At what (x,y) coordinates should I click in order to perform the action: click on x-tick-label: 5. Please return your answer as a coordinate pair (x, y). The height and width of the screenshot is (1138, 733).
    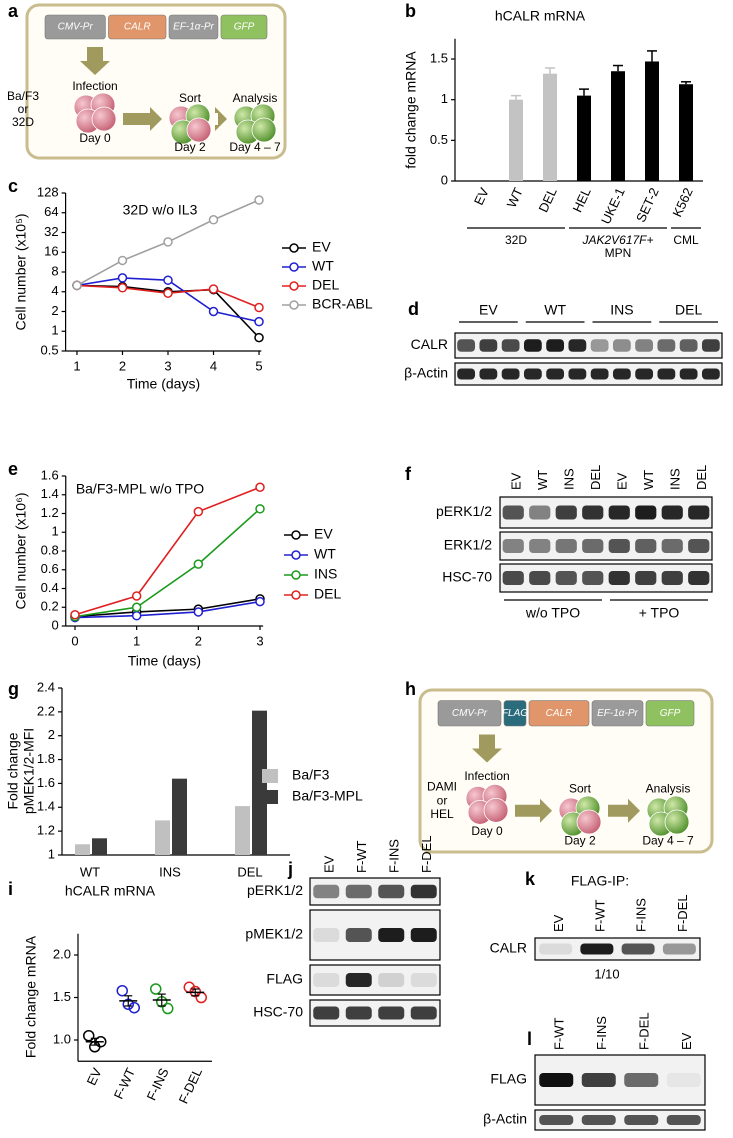
    Looking at the image, I should click on (258, 365).